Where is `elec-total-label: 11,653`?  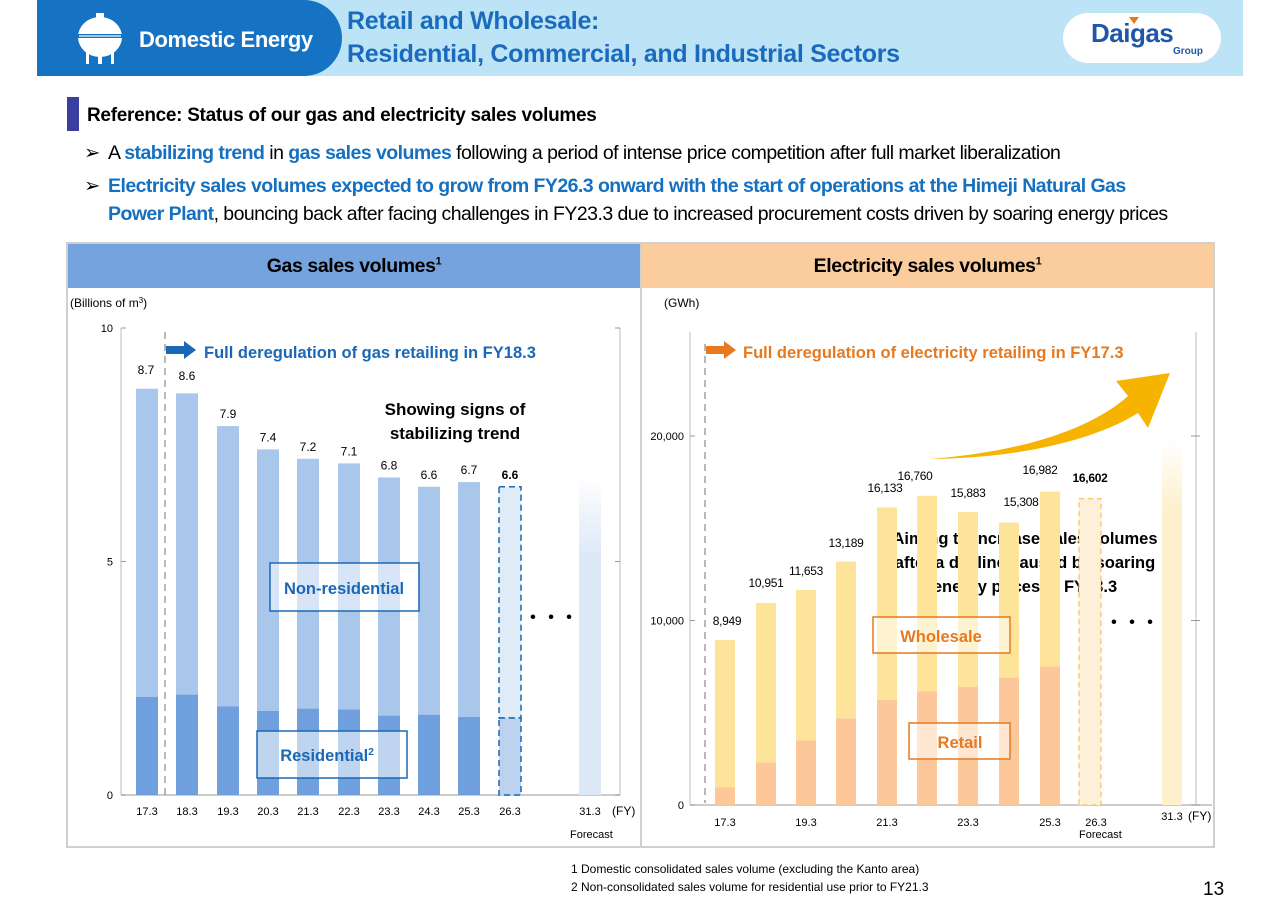 elec-total-label: 11,653 is located at coordinates (806, 571).